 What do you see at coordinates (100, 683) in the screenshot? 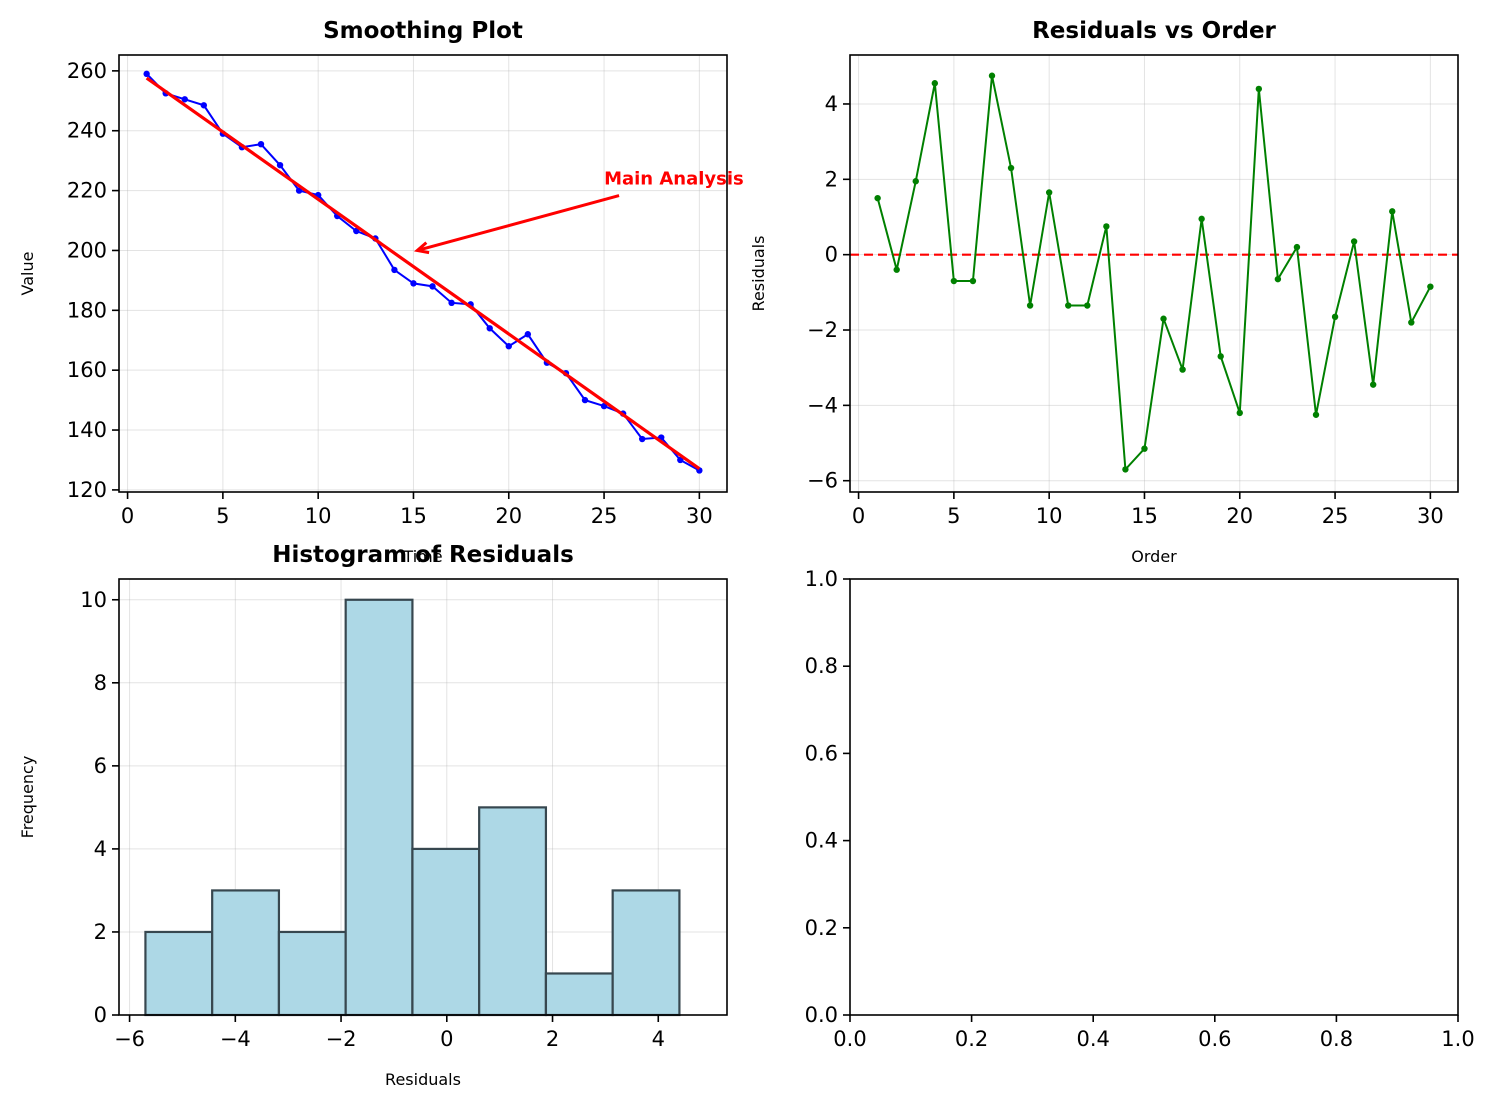
I see `y-tick-label: 8` at bounding box center [100, 683].